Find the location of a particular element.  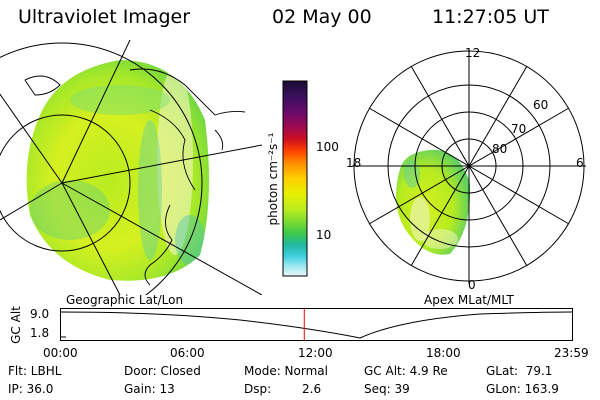

mlt-label-12: 12 is located at coordinates (473, 53).